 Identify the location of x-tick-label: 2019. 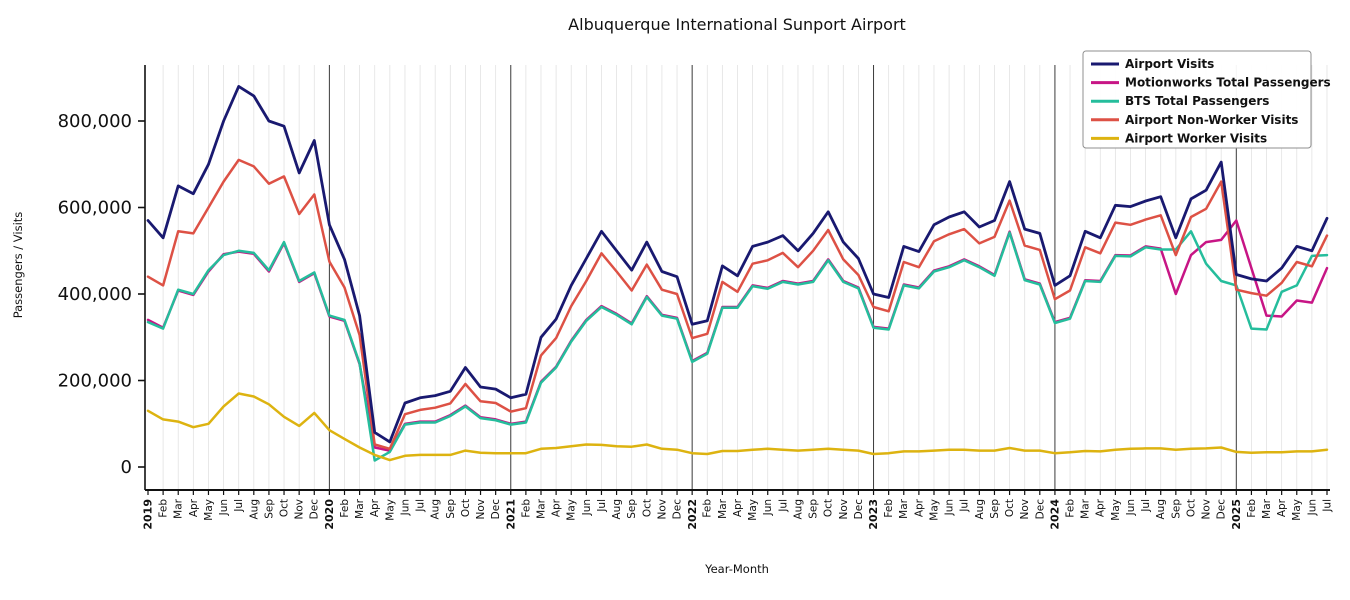
(148, 514).